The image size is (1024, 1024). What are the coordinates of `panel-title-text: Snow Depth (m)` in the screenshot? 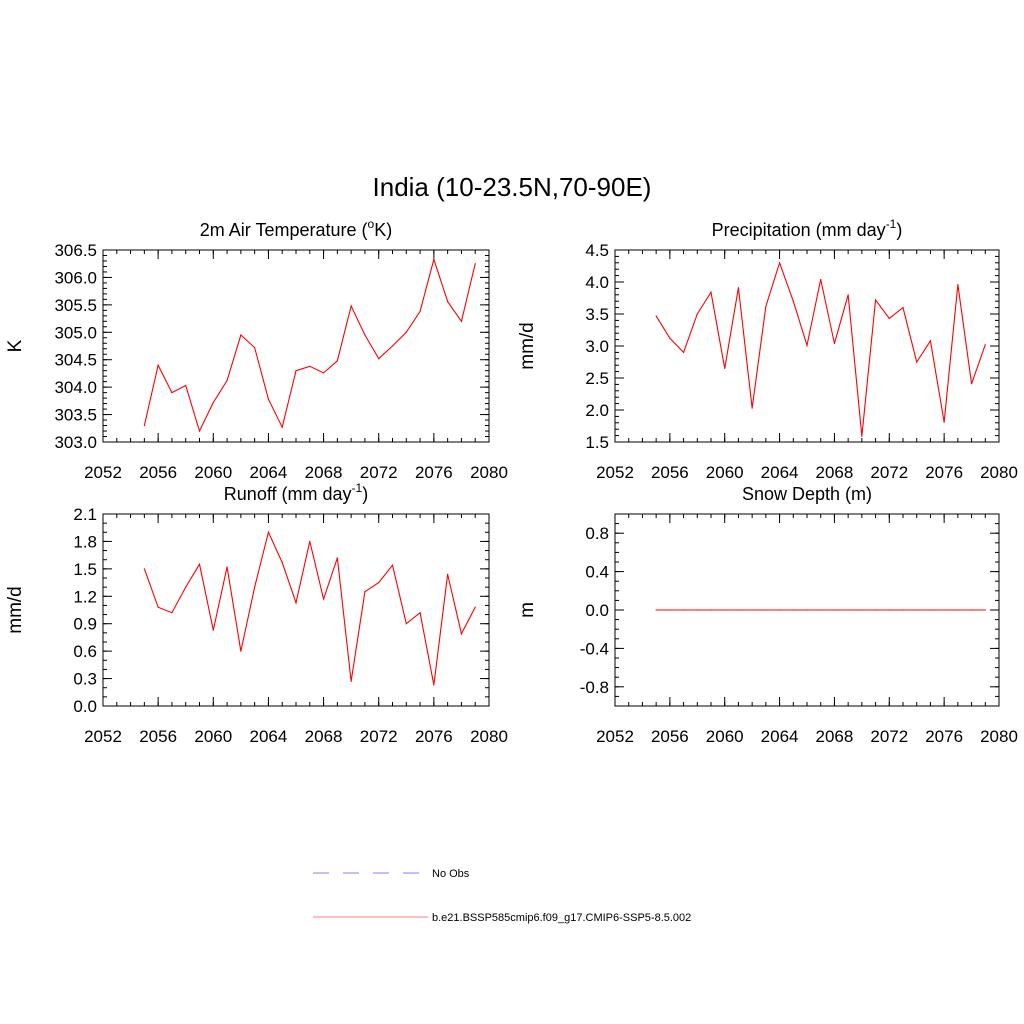 It's located at (807, 494).